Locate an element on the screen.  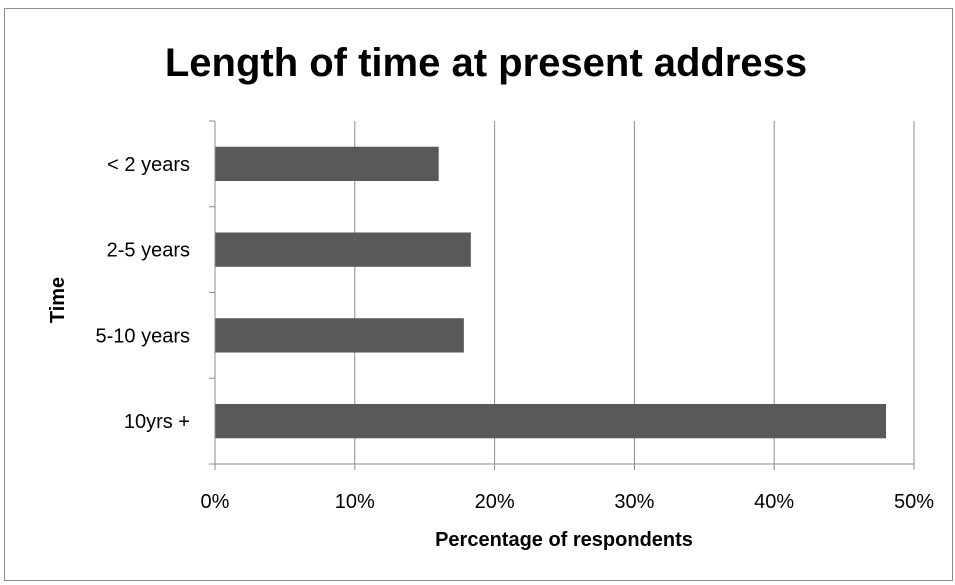
x-tick-label: 0% is located at coordinates (215, 502).